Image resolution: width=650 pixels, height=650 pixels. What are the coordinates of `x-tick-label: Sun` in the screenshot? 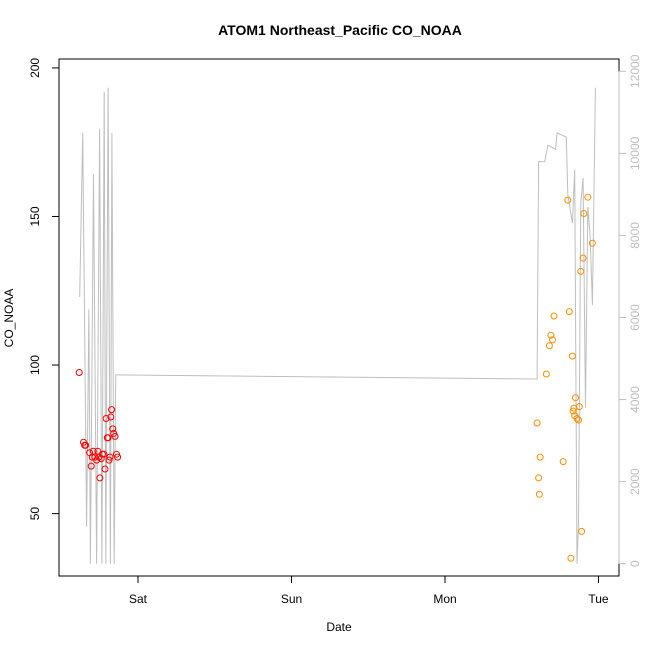 It's located at (291, 599).